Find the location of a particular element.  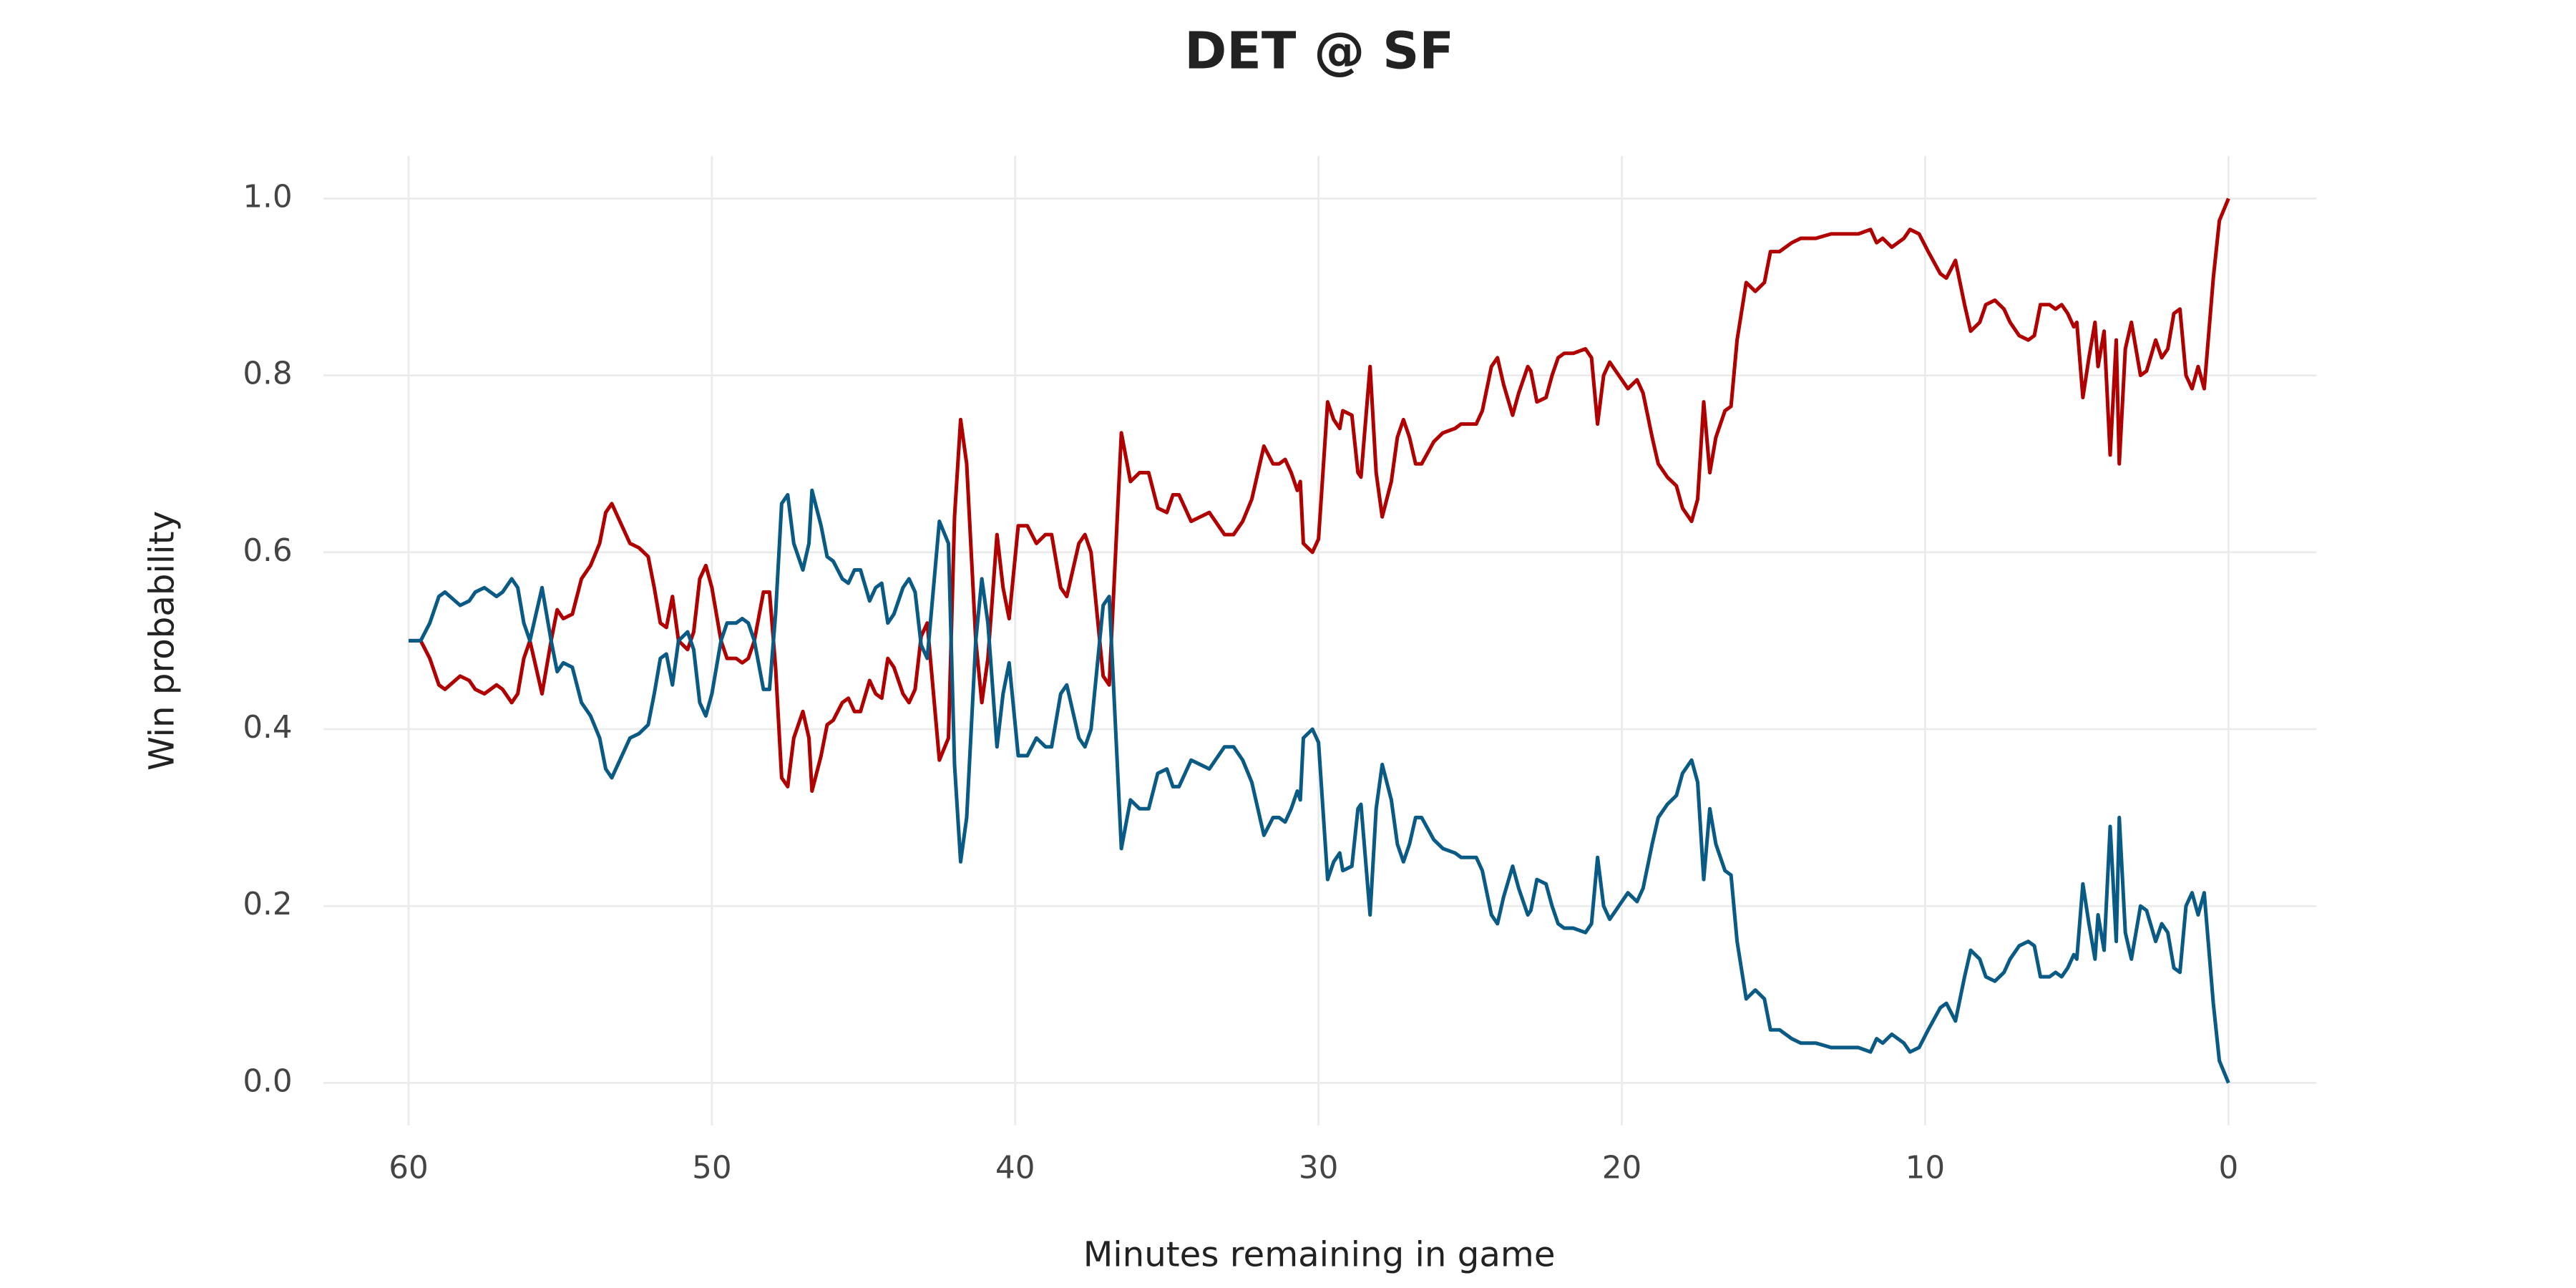

x-tick-label: 30 is located at coordinates (1319, 1168).